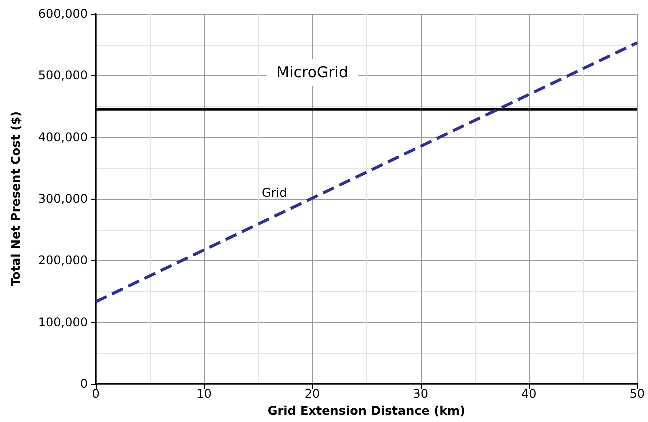 The height and width of the screenshot is (422, 648). I want to click on y-tick-label: 200,000, so click(63, 261).